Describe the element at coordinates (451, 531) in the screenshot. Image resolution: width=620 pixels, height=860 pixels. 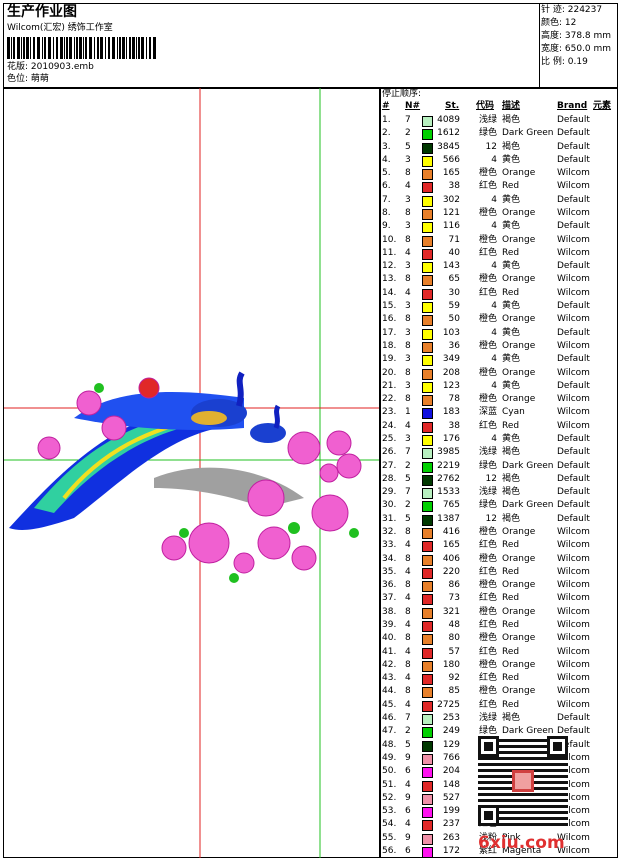
I see `stitches: 416` at that location.